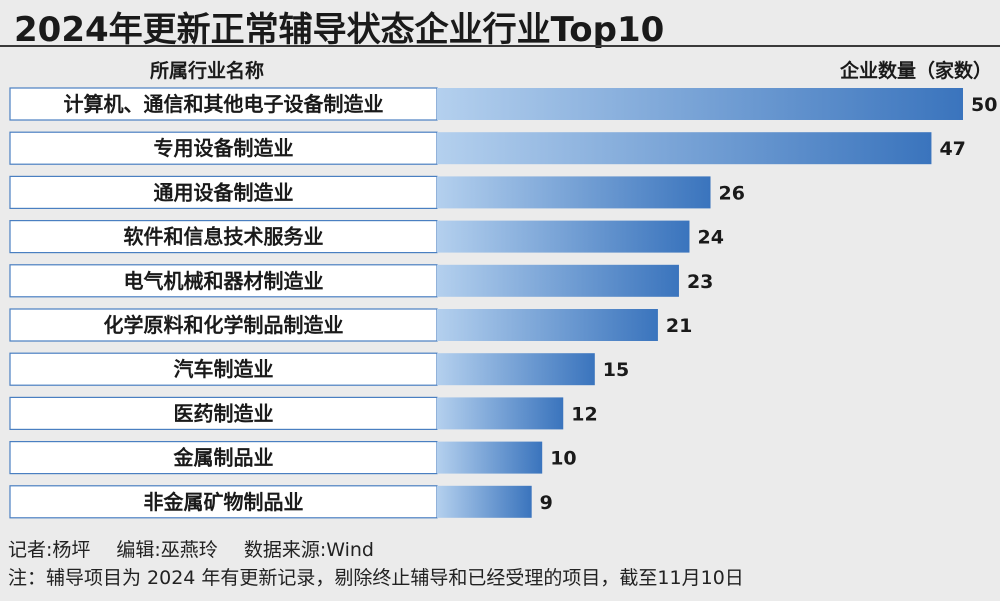  Describe the element at coordinates (952, 149) in the screenshot. I see `bar-value-label: 47` at that location.